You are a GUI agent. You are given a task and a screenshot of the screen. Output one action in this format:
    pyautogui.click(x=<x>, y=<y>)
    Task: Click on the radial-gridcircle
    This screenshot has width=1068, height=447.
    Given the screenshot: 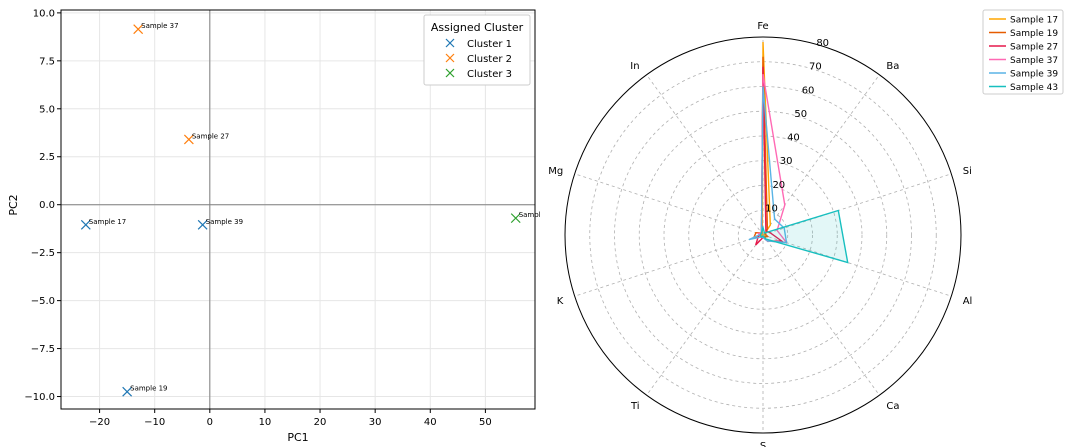 What is the action you would take?
    pyautogui.click(x=763, y=235)
    